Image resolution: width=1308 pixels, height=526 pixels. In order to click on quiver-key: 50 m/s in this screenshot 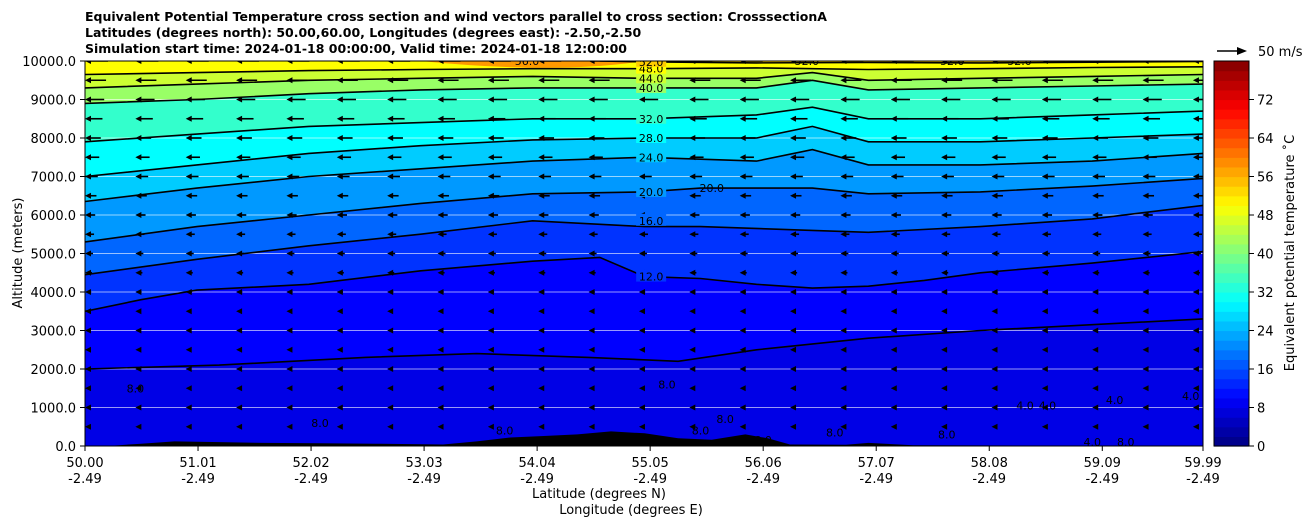, I will do `click(1260, 52)`.